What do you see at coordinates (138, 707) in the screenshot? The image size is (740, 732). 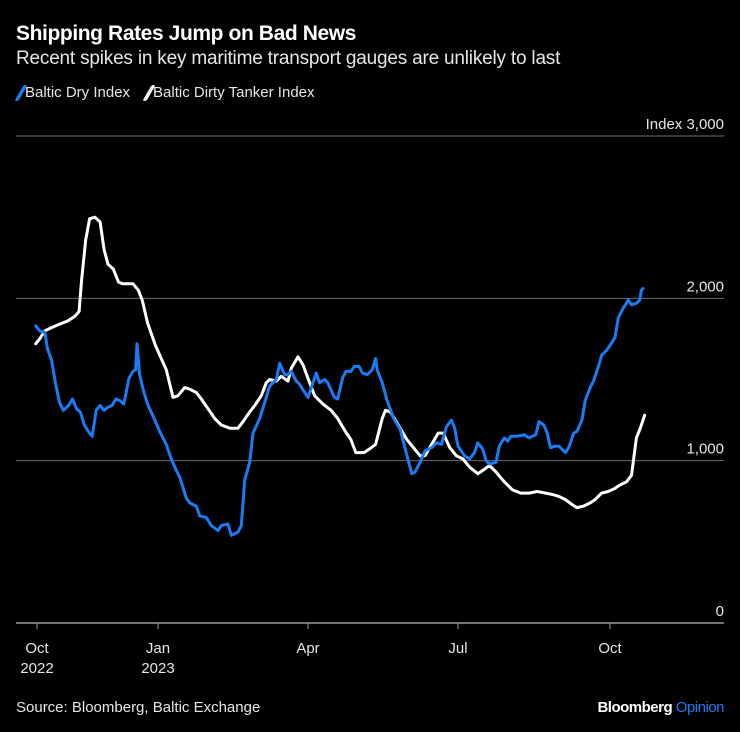 I see `source-note: Source: Bloomberg, Baltic Exchange` at bounding box center [138, 707].